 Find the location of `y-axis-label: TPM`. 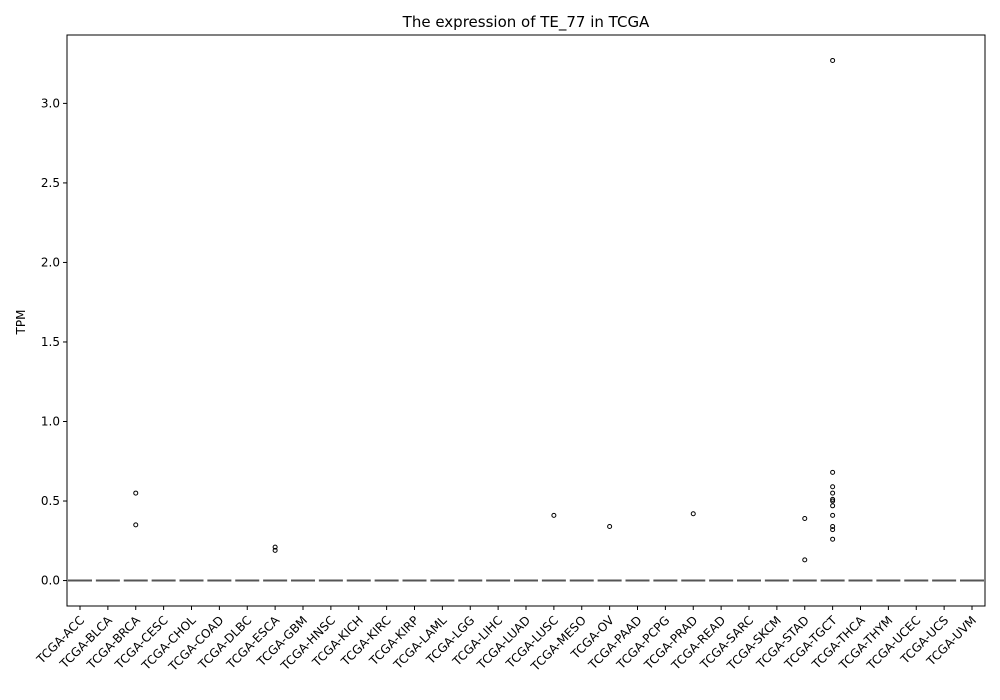

y-axis-label: TPM is located at coordinates (21, 323).